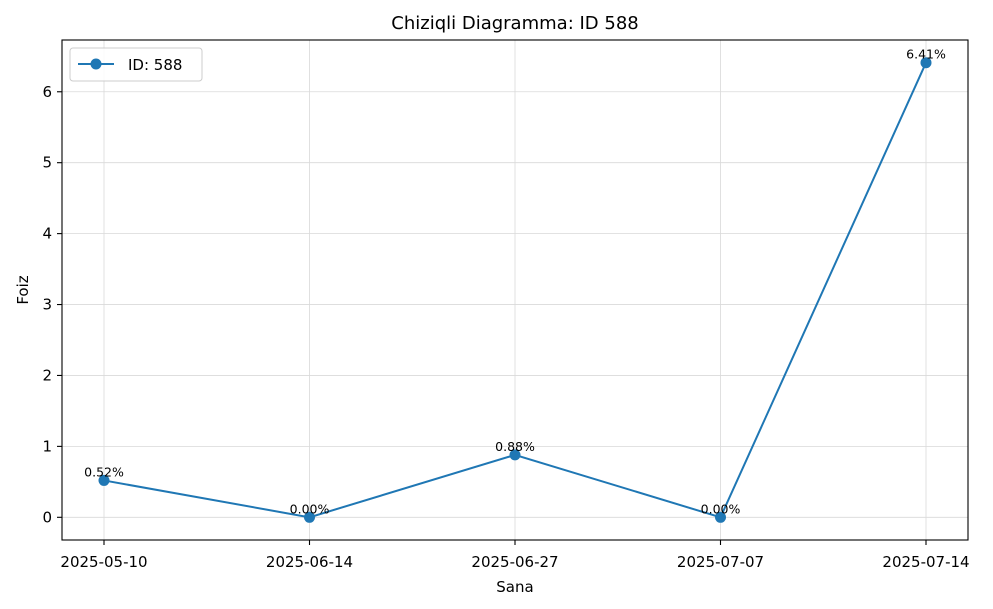  Describe the element at coordinates (47, 517) in the screenshot. I see `y-tick-label: 0` at that location.